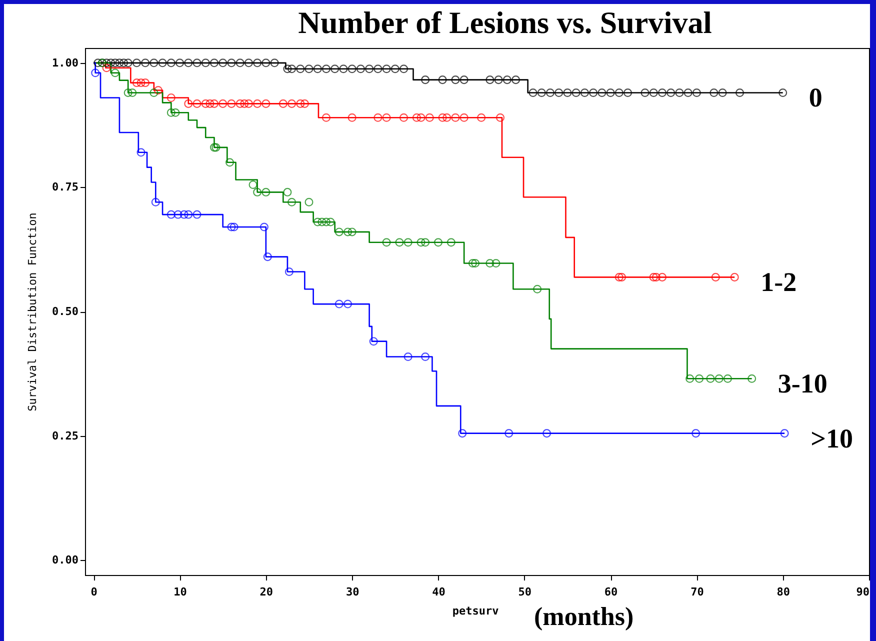  What do you see at coordinates (65, 311) in the screenshot?
I see `y-tick-label: 0.50` at bounding box center [65, 311].